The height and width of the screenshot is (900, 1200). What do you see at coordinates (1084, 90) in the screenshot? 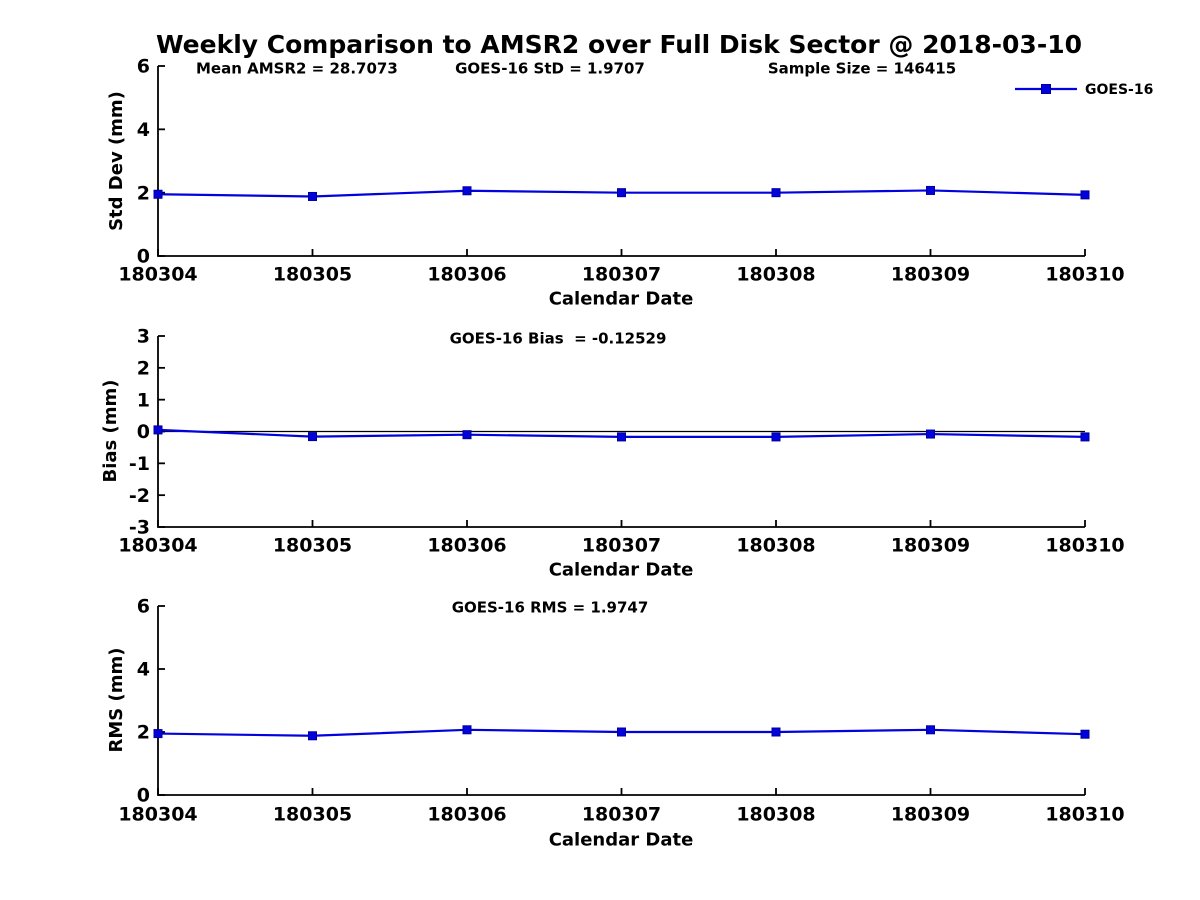
I see `legend: GOES-16` at bounding box center [1084, 90].